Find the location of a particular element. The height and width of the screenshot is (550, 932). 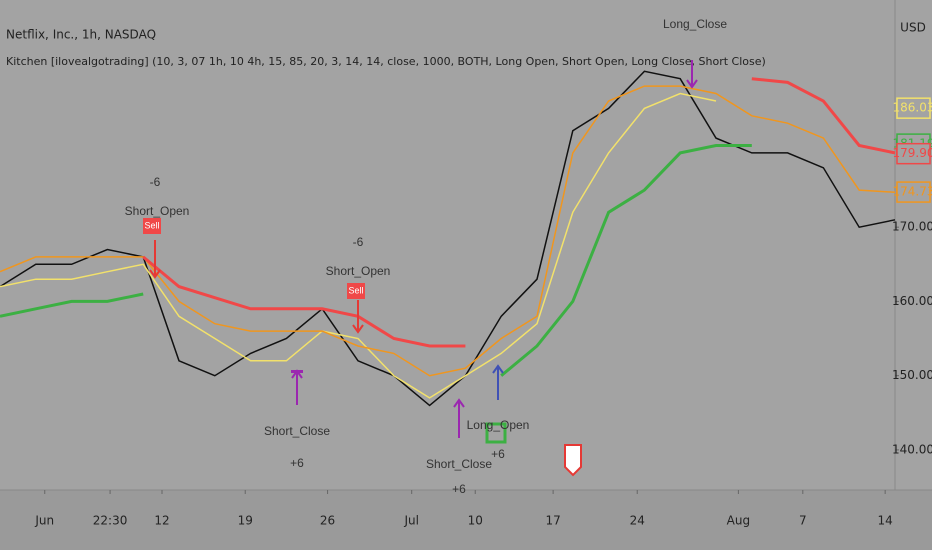

x-tick-label: Aug is located at coordinates (738, 521).